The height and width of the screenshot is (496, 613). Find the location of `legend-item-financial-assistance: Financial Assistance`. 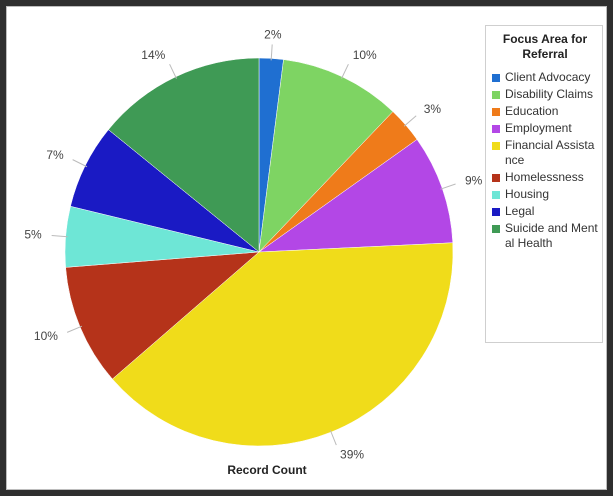

legend-item-financial-assistance: Financial Assistance is located at coordinates (545, 153).